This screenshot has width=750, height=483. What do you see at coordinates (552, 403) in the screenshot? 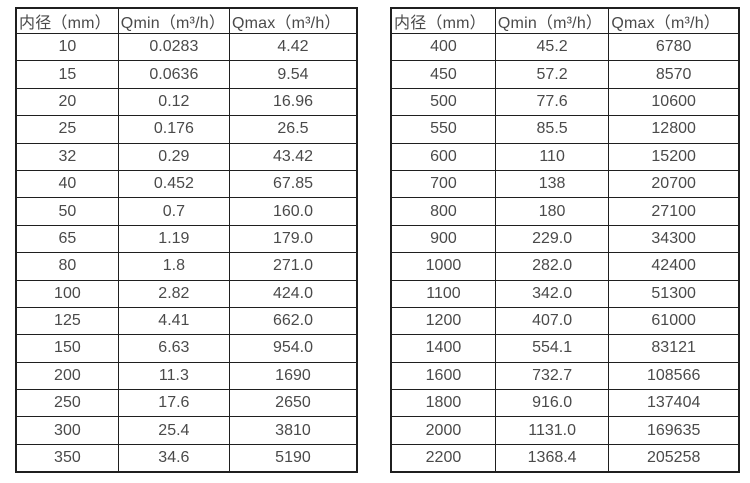
I see `table-cell: 916.0` at bounding box center [552, 403].